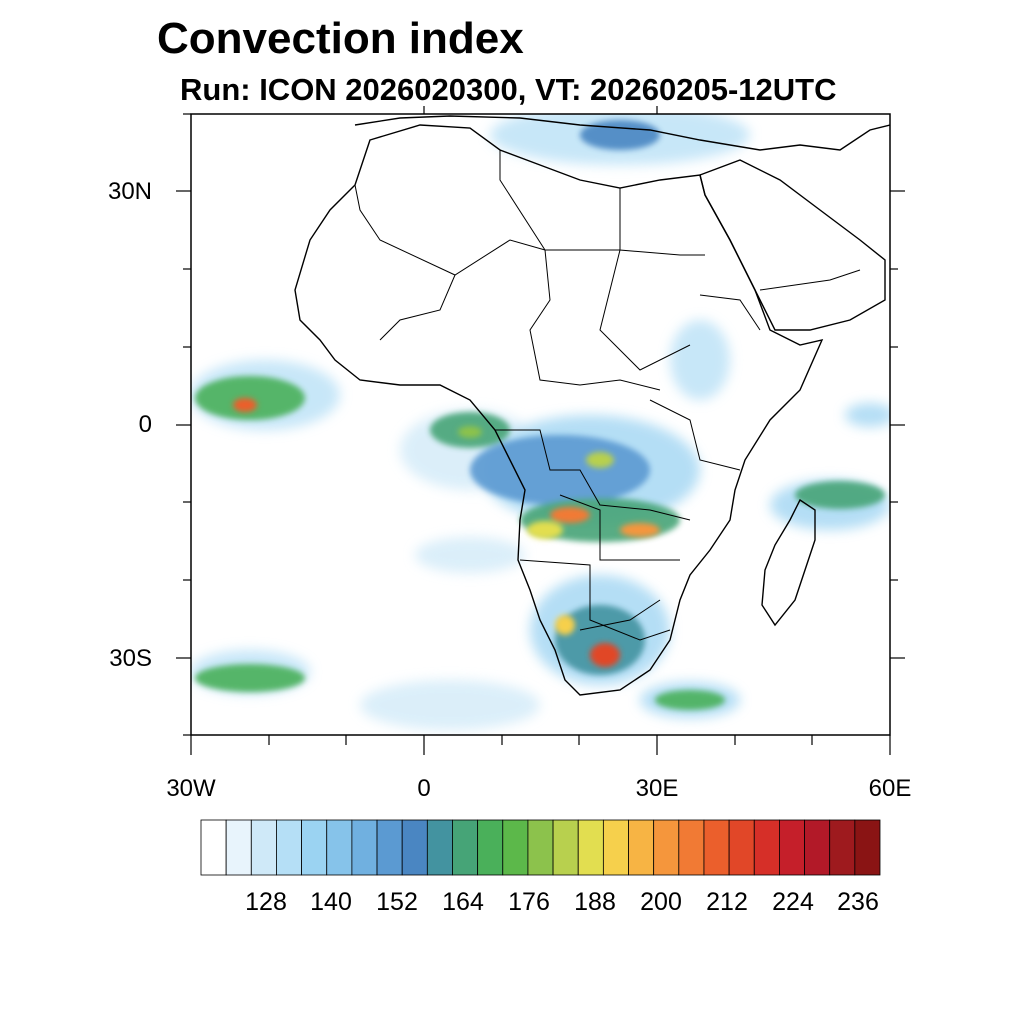 Image resolution: width=1024 pixels, height=1024 pixels. What do you see at coordinates (640, 530) in the screenshot?
I see `hotspot-malawi` at bounding box center [640, 530].